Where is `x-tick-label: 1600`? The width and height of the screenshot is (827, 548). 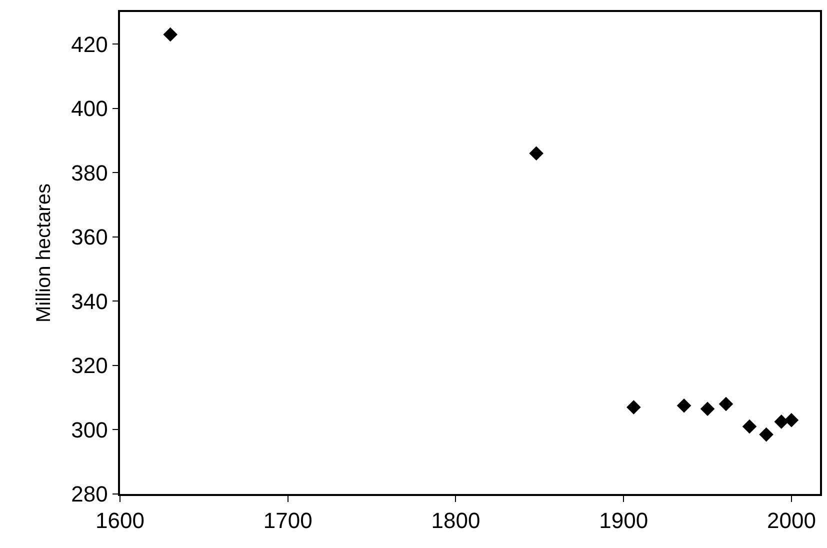
x-tick-label: 1600 is located at coordinates (120, 521).